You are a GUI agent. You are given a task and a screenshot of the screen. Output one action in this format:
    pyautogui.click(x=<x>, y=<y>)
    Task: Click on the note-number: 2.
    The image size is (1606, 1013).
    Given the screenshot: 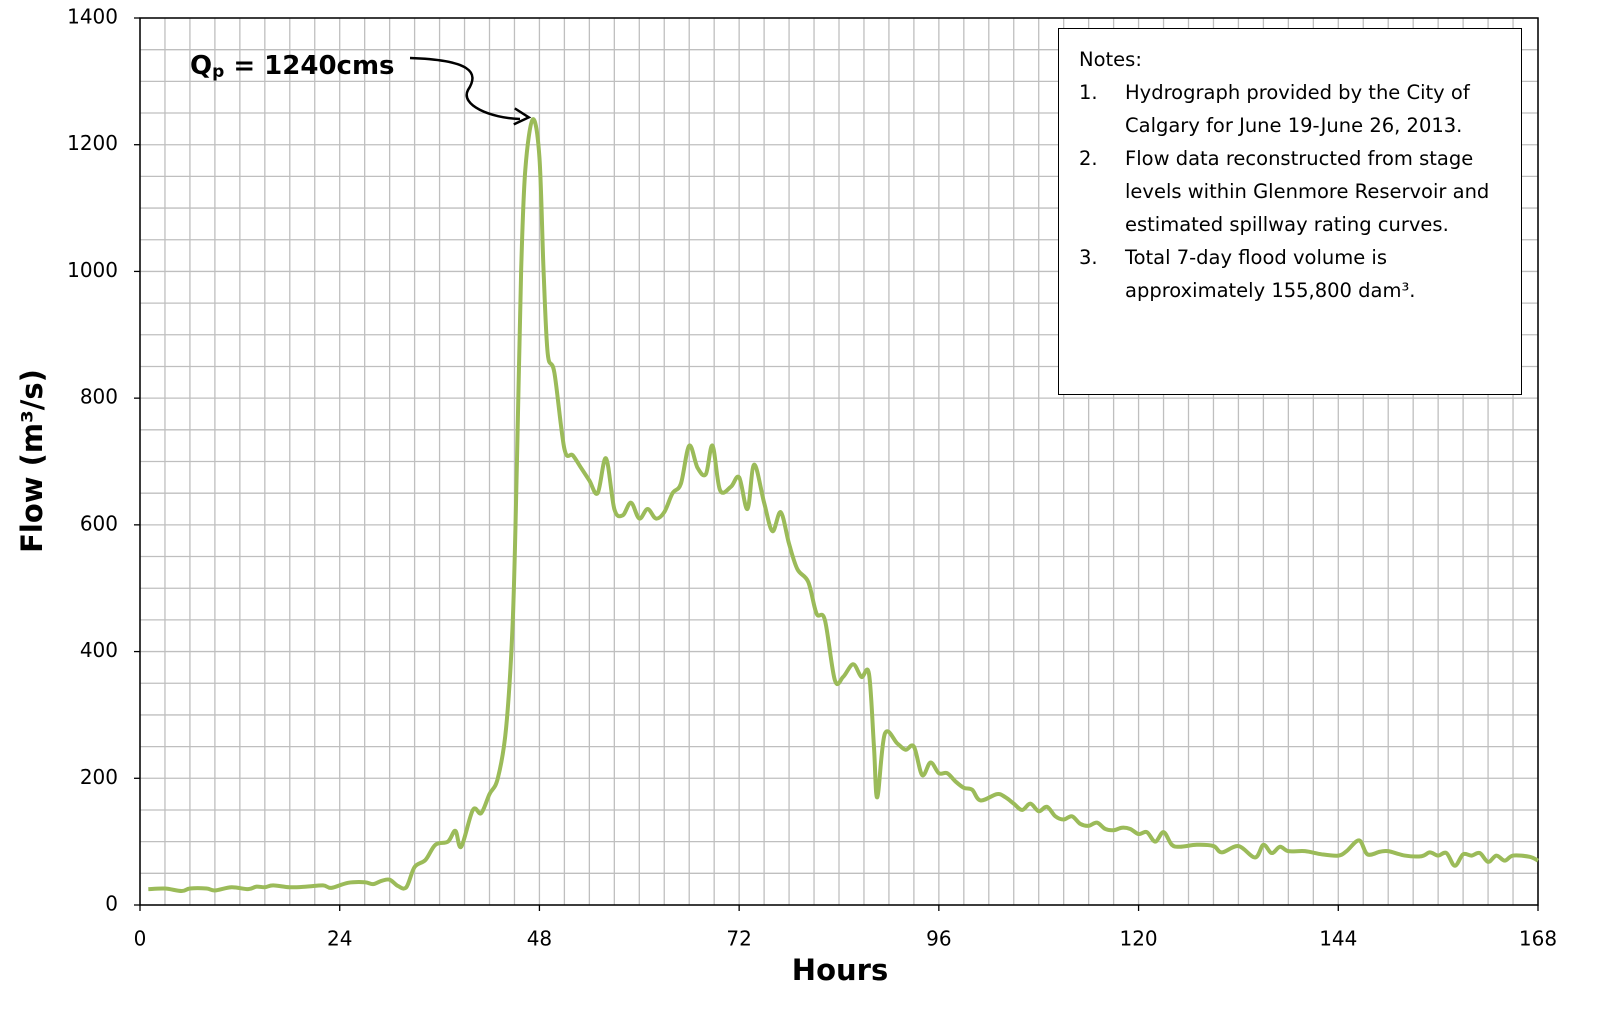 What is the action you would take?
    pyautogui.click(x=1088, y=158)
    